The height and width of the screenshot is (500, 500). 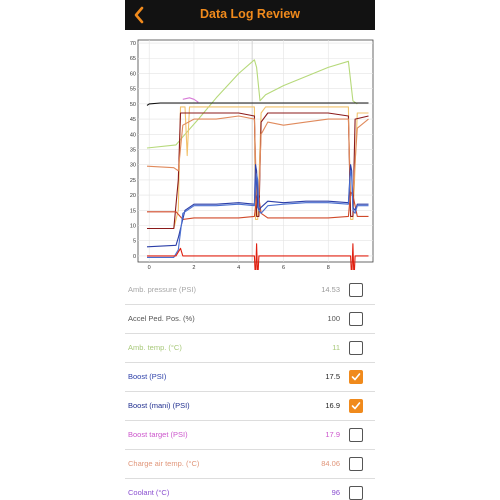 What do you see at coordinates (335, 492) in the screenshot?
I see `channel-value: 96` at bounding box center [335, 492].